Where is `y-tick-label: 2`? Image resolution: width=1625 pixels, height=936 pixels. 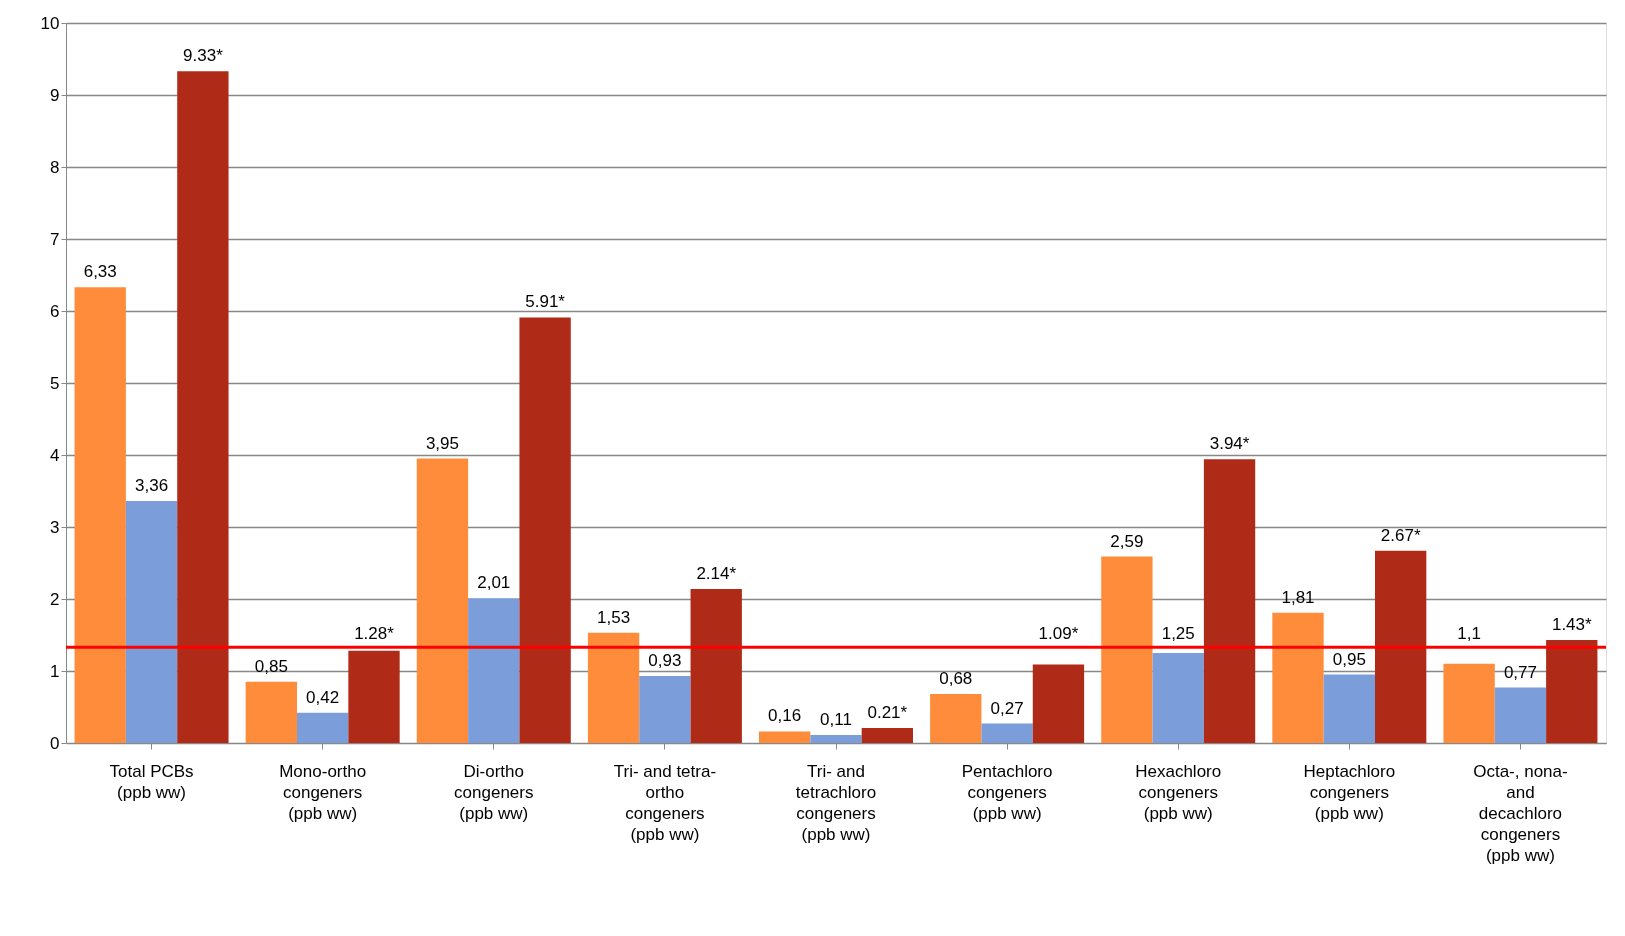 y-tick-label: 2 is located at coordinates (55, 599).